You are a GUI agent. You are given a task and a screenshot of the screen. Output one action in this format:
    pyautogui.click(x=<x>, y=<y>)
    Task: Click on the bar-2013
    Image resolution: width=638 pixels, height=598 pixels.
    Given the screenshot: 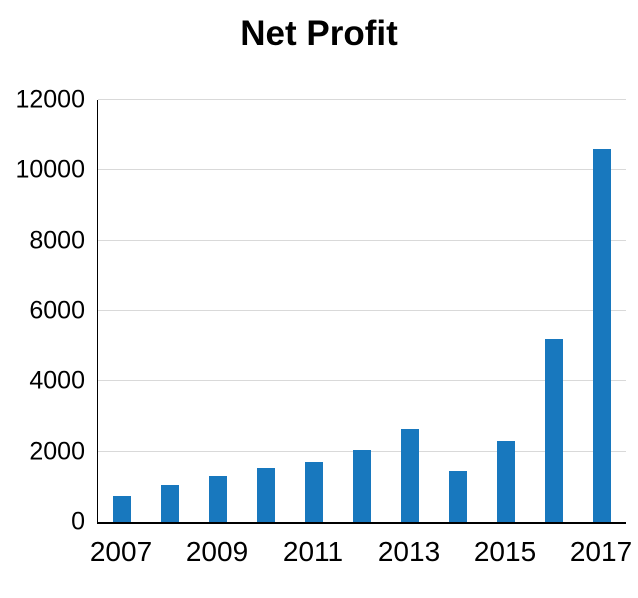 What is the action you would take?
    pyautogui.click(x=410, y=475)
    